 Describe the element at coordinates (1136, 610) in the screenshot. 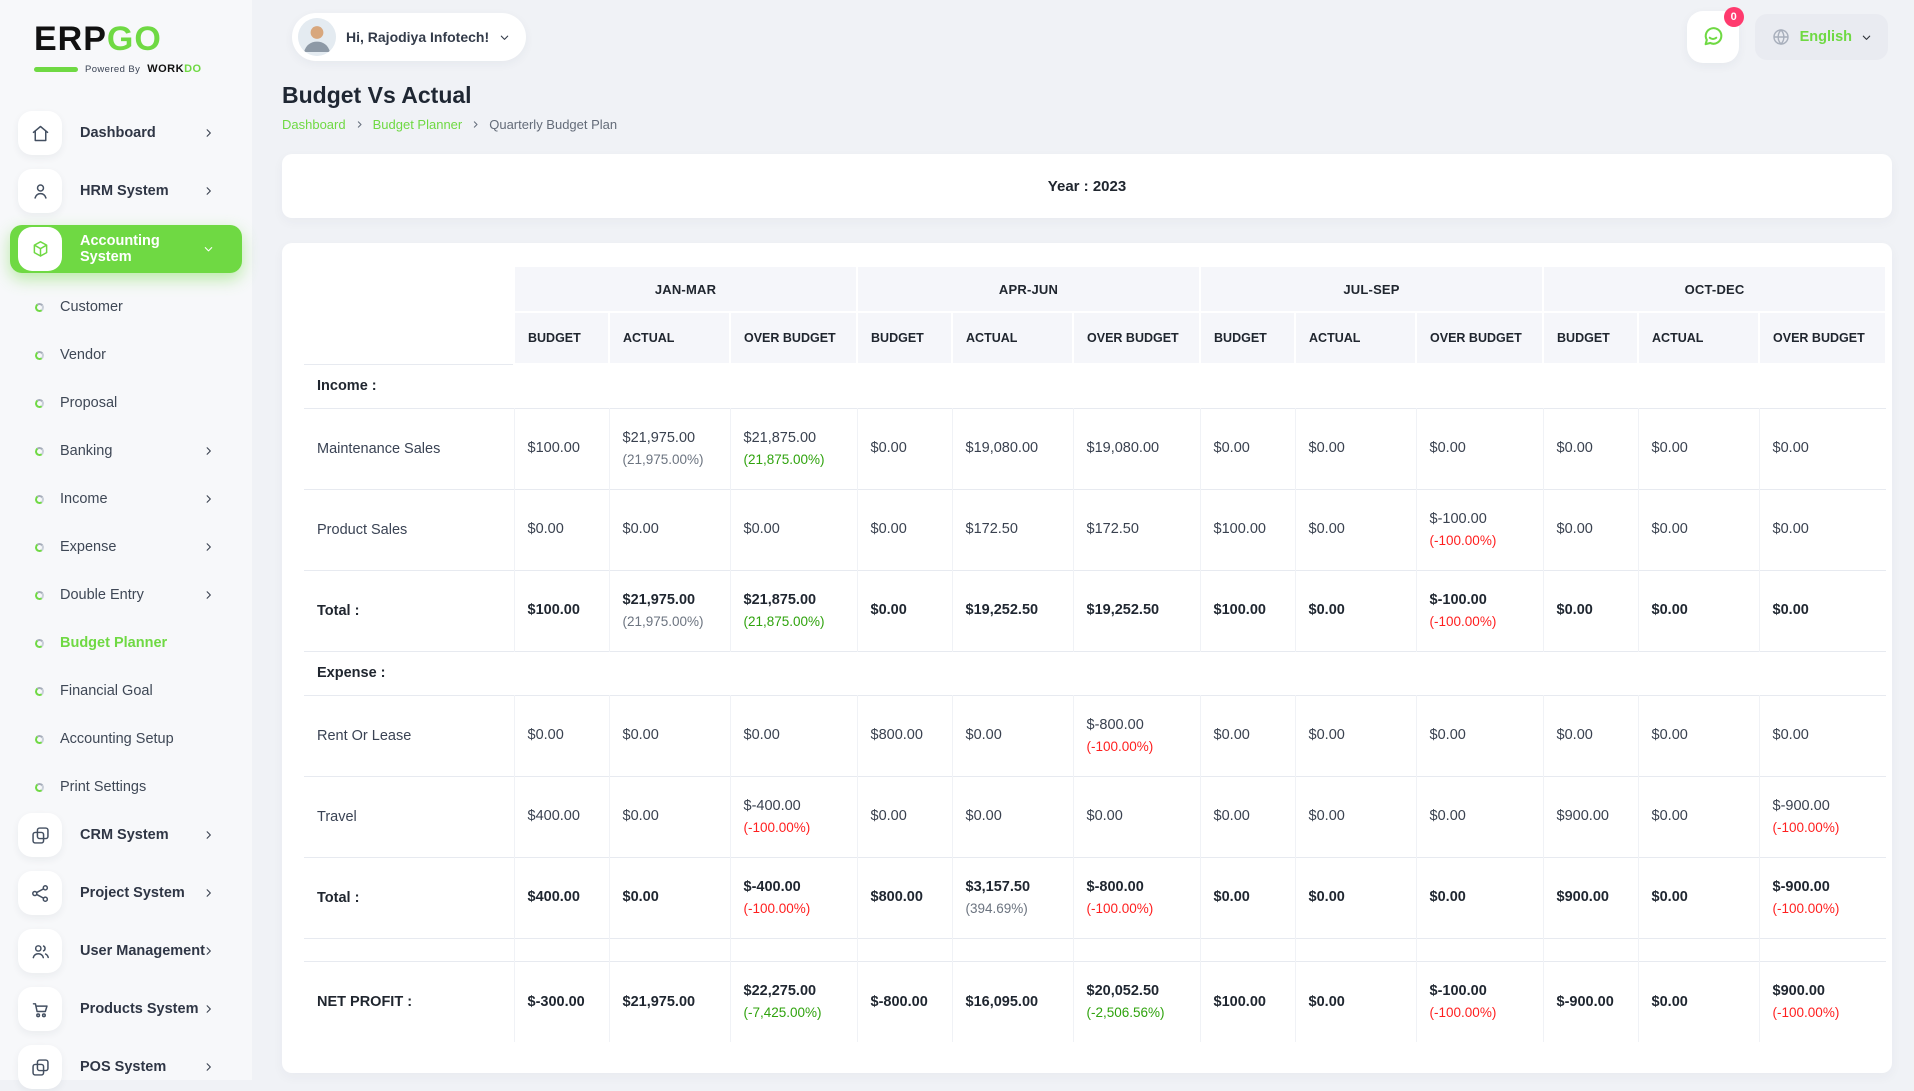

I see `table-cell: $19,252.50` at that location.